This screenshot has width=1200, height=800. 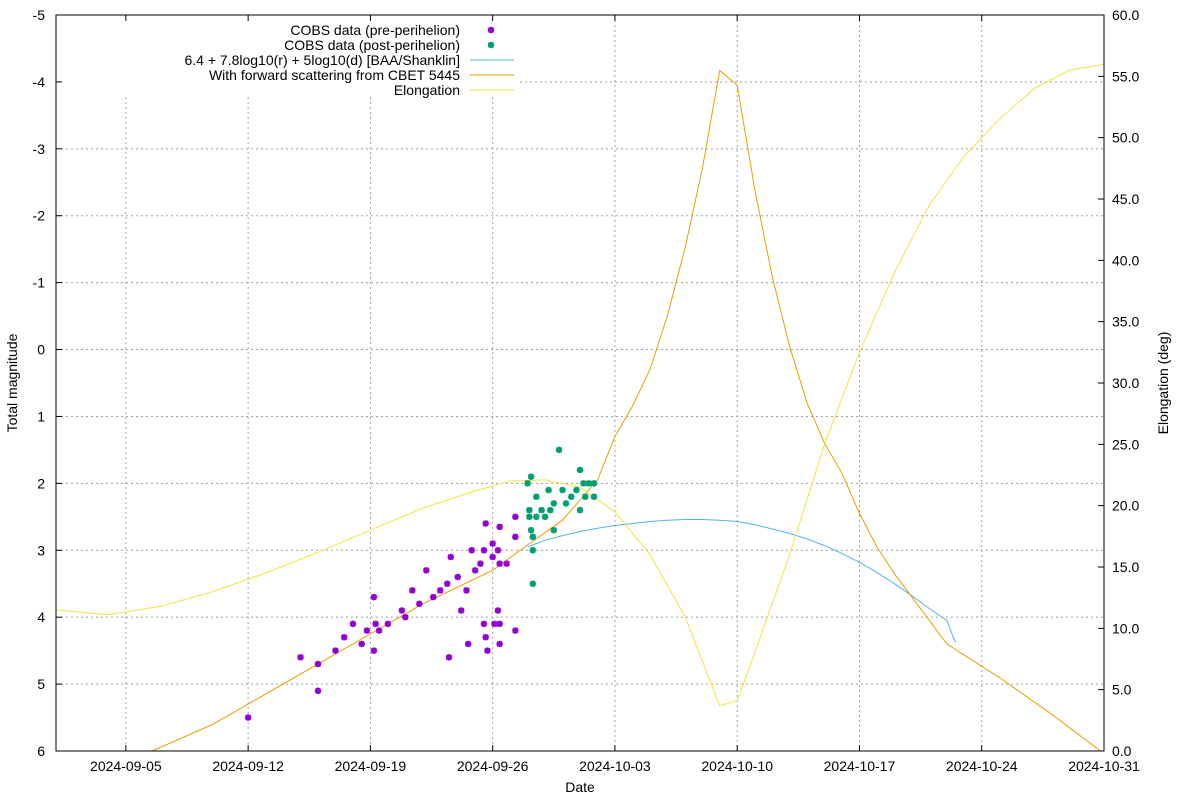 I want to click on x-tick-label: 2024-09-19, so click(x=371, y=766).